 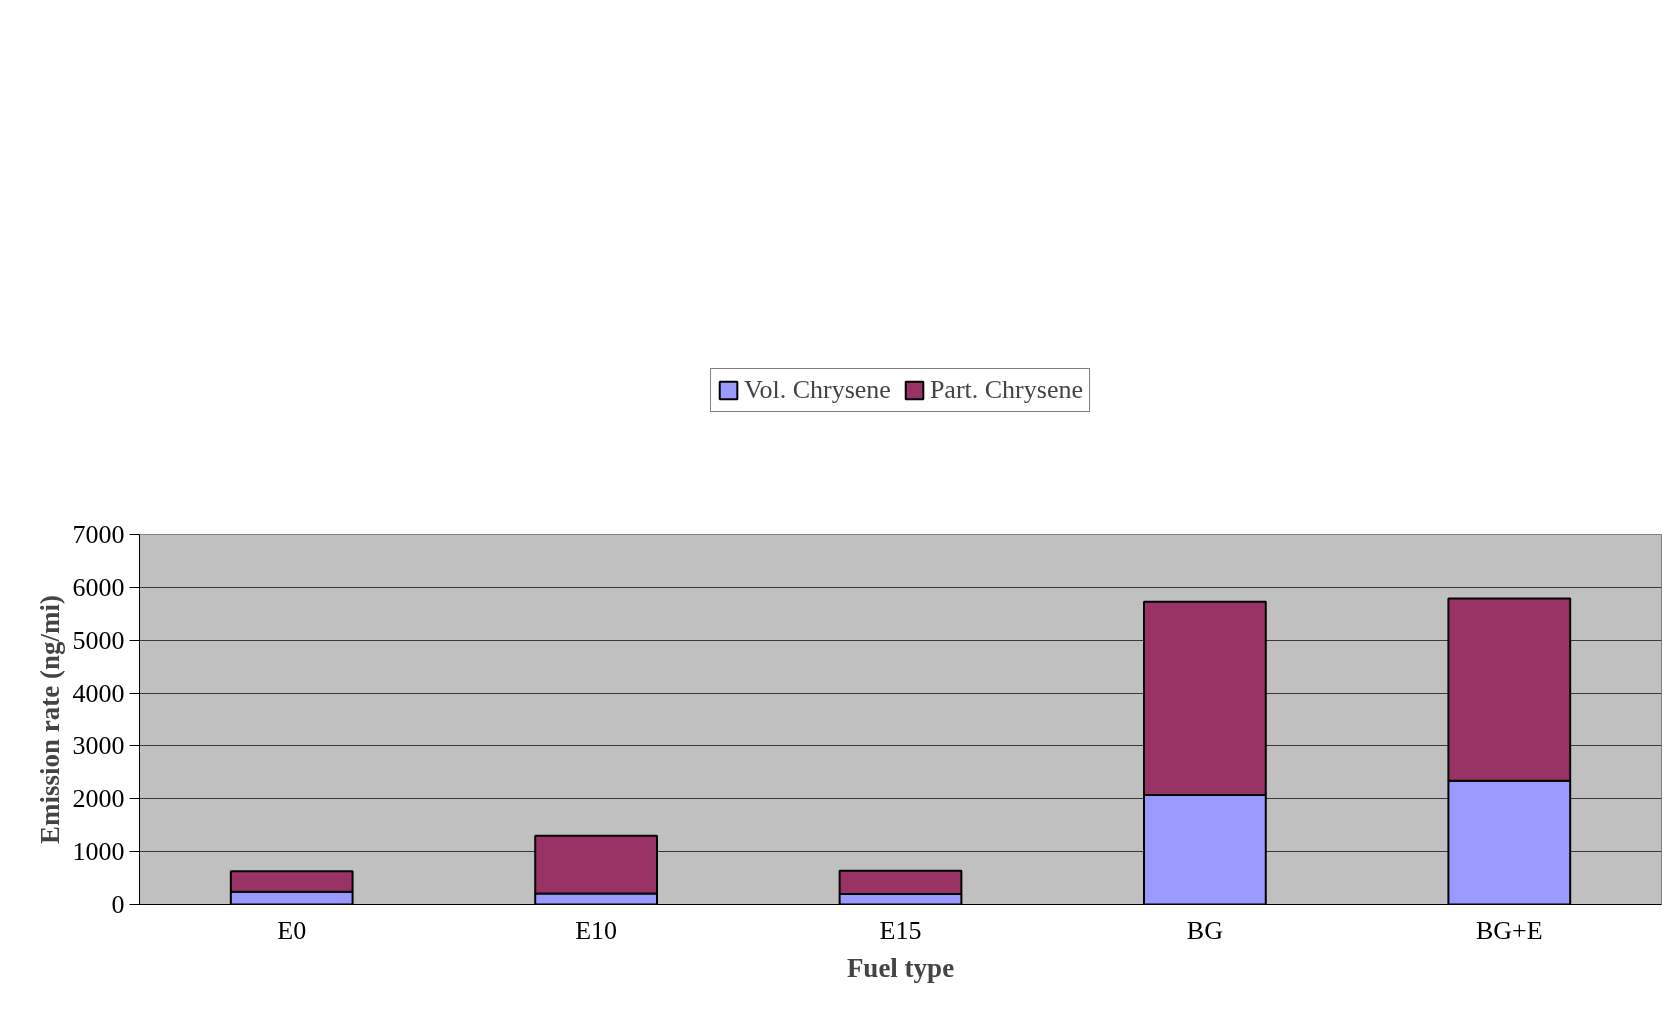 I want to click on x-tick-label: E15, so click(x=900, y=930).